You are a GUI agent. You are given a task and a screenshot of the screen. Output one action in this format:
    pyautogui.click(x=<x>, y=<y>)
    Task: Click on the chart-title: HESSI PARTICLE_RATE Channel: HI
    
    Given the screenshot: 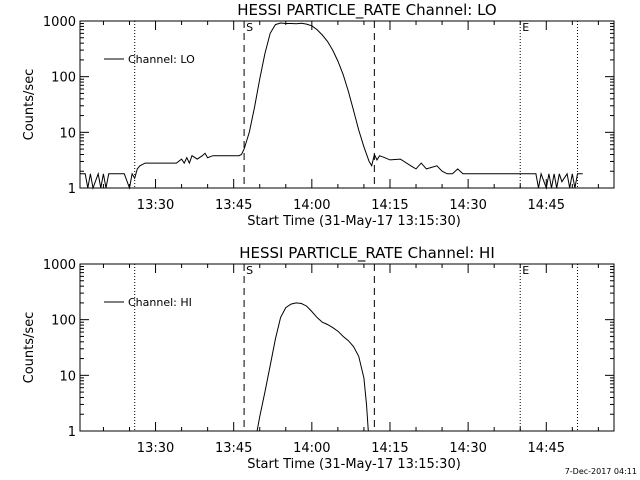 What is the action you would take?
    pyautogui.click(x=367, y=253)
    